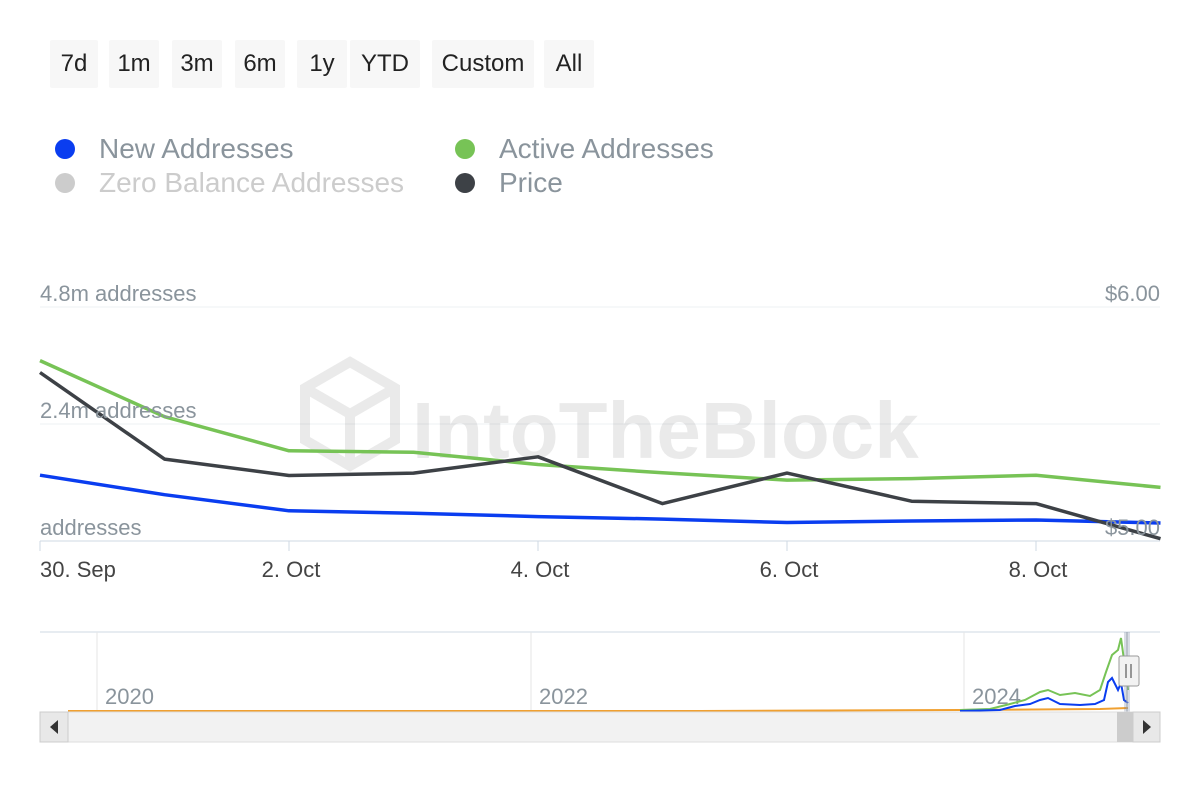  What do you see at coordinates (563, 696) in the screenshot?
I see `navigator-year-label: 2022` at bounding box center [563, 696].